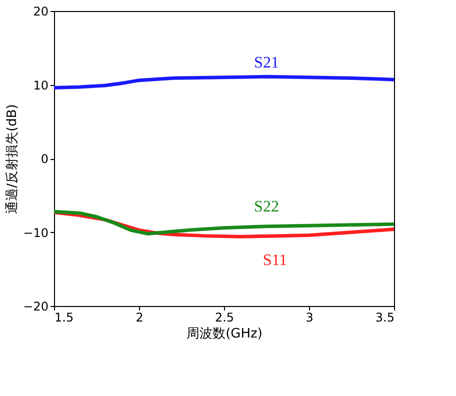  What do you see at coordinates (310, 317) in the screenshot?
I see `x-tick-label: 3` at bounding box center [310, 317].